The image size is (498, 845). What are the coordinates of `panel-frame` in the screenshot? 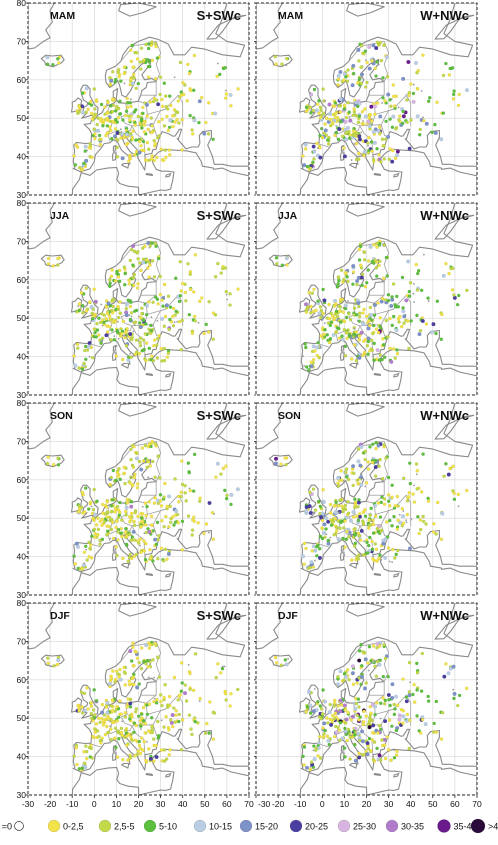 It's located at (138, 299).